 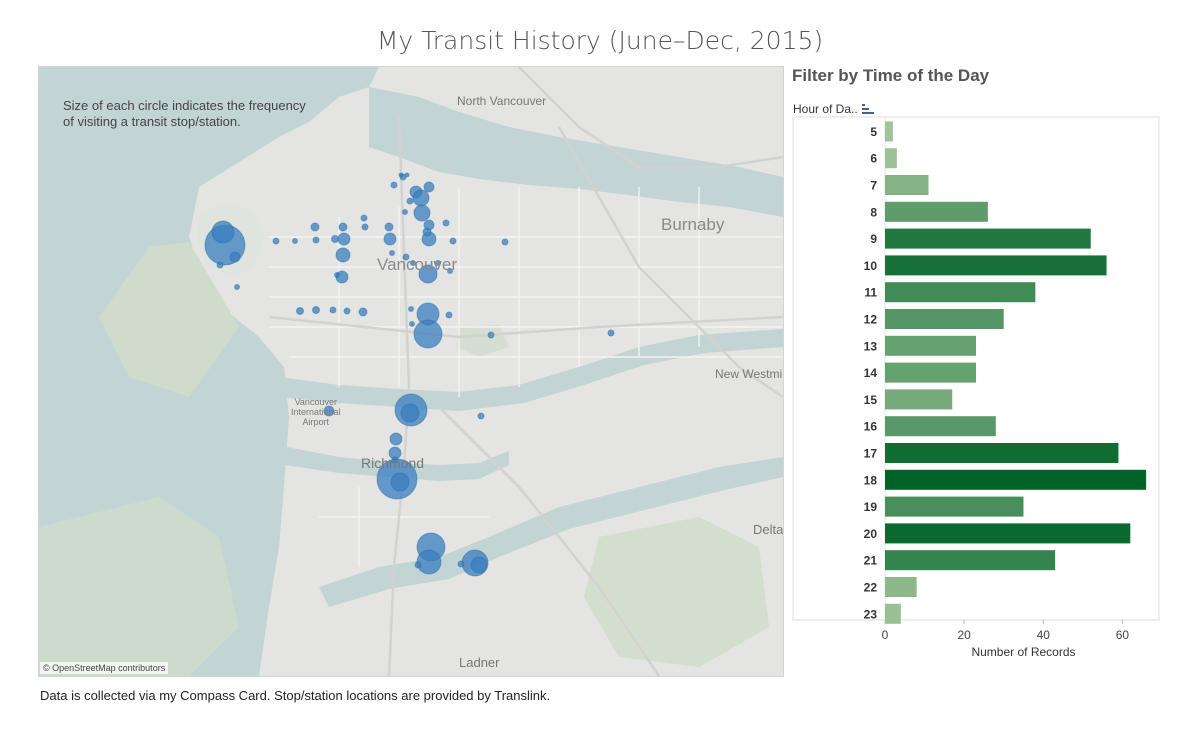 I want to click on hour-label: 19, so click(x=871, y=507).